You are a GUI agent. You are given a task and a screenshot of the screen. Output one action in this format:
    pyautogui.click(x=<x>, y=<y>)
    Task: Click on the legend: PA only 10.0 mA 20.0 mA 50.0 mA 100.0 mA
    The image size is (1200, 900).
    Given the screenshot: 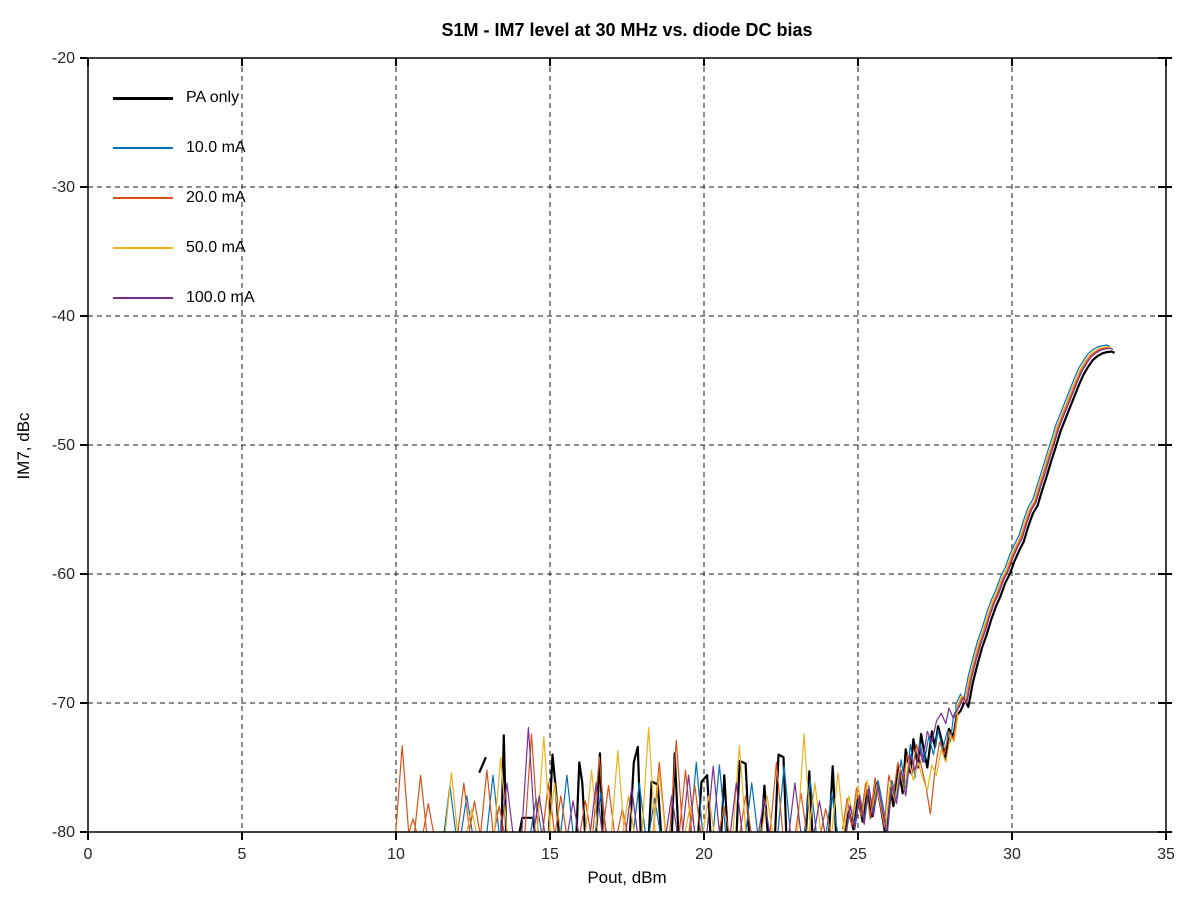 What is the action you would take?
    pyautogui.click(x=183, y=198)
    